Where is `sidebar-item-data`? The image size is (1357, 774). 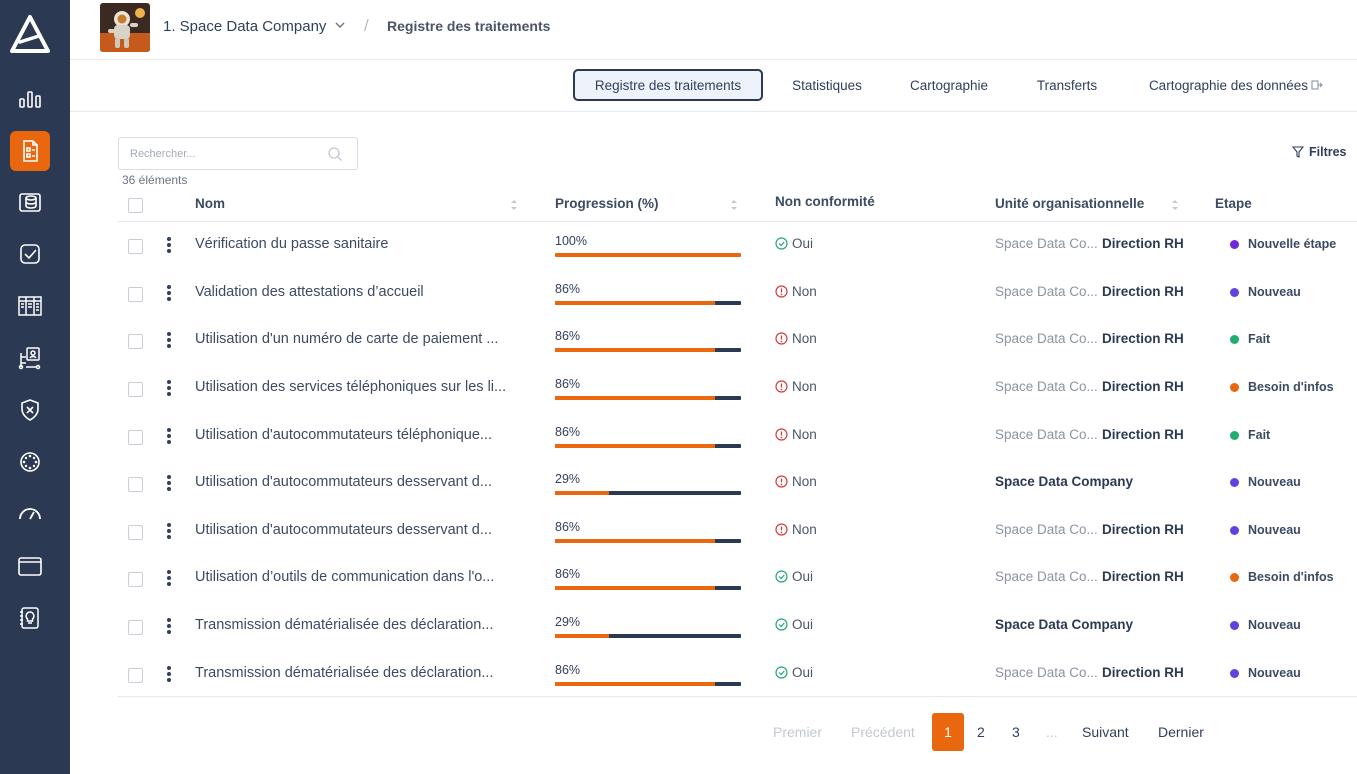 sidebar-item-data is located at coordinates (30, 202).